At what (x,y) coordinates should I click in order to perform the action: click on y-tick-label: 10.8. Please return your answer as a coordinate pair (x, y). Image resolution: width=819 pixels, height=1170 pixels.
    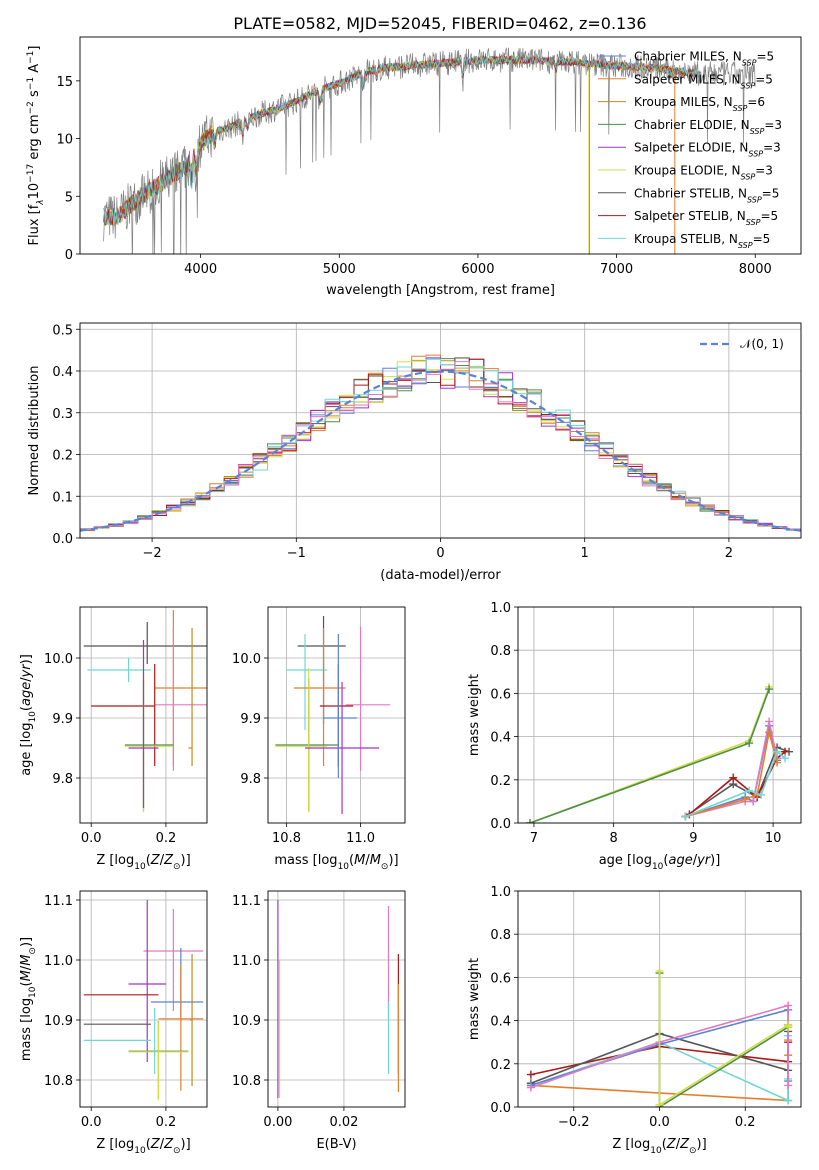
    Looking at the image, I should click on (246, 1081).